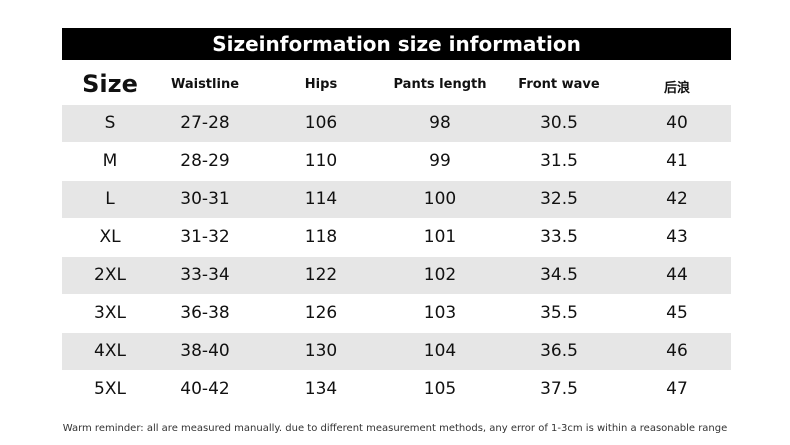 The image size is (790, 445). I want to click on table-cell: 3XL, so click(110, 313).